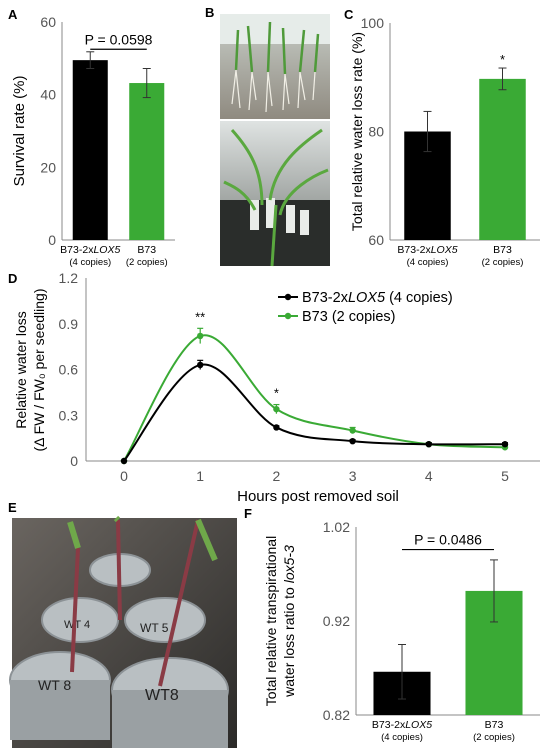 This screenshot has height=754, width=550. What do you see at coordinates (336, 621) in the screenshot?
I see `y-tick-label: 0.92` at bounding box center [336, 621].